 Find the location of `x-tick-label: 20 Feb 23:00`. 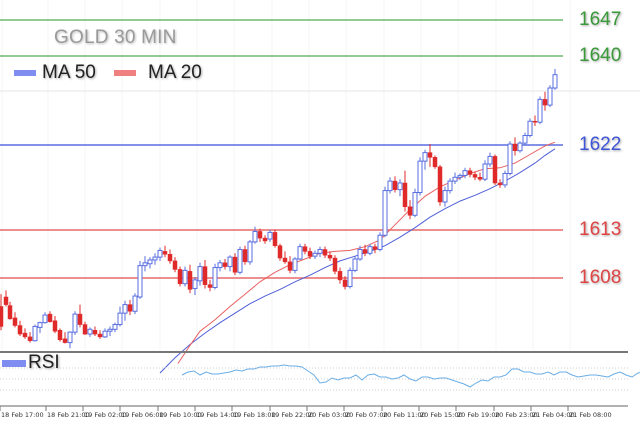

x-tick-label: 20 Feb 23:00 is located at coordinates (516, 415).